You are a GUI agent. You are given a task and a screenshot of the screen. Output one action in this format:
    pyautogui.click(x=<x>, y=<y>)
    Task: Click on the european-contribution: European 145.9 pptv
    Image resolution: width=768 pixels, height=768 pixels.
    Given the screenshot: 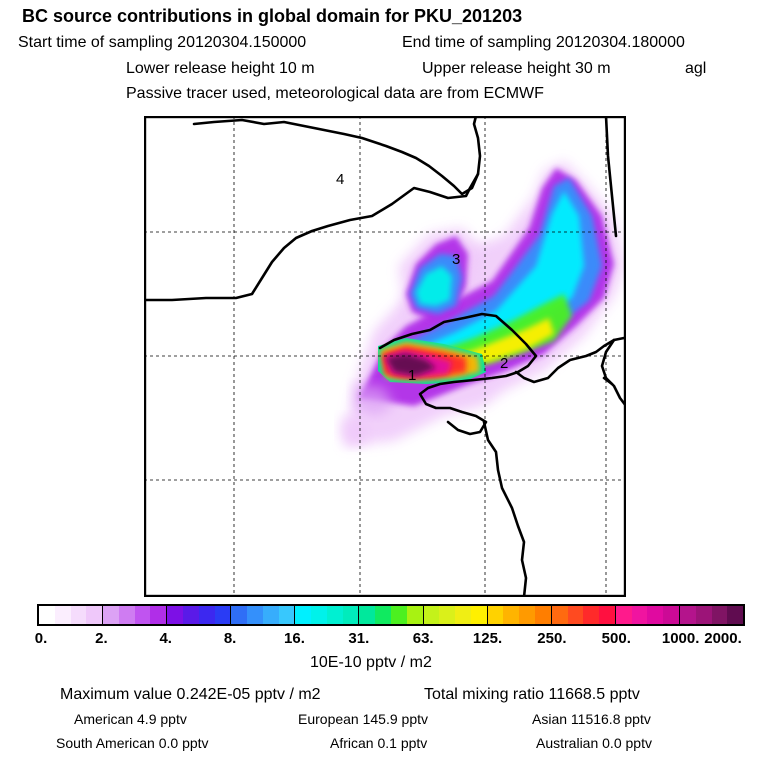 What is the action you would take?
    pyautogui.click(x=363, y=719)
    